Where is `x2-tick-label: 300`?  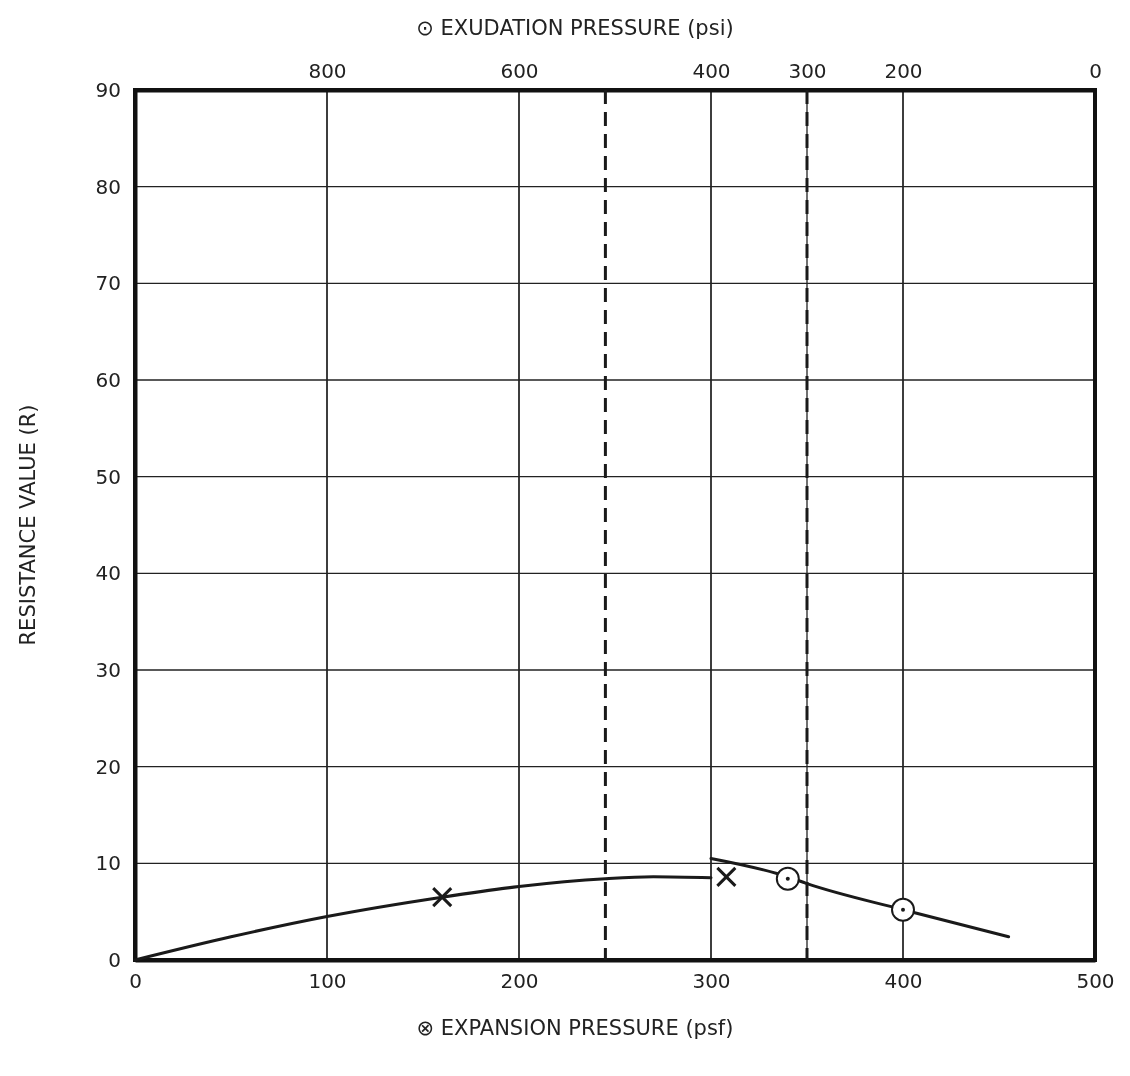 x2-tick-label: 300 is located at coordinates (807, 71).